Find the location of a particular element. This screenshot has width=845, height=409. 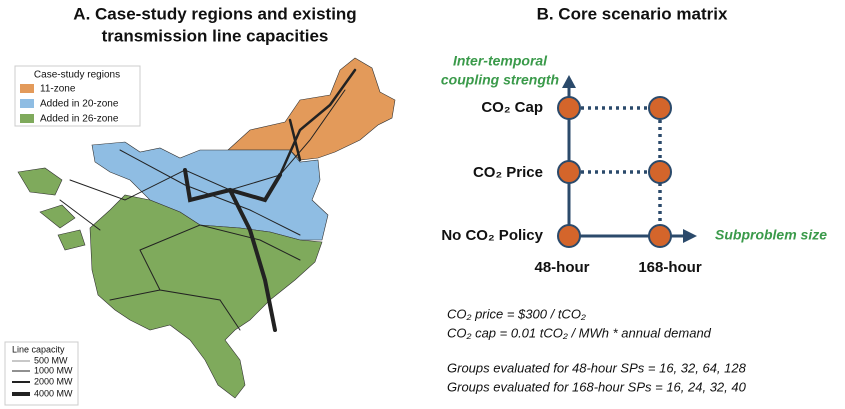

legend-item: 1000 MW is located at coordinates (53, 370).